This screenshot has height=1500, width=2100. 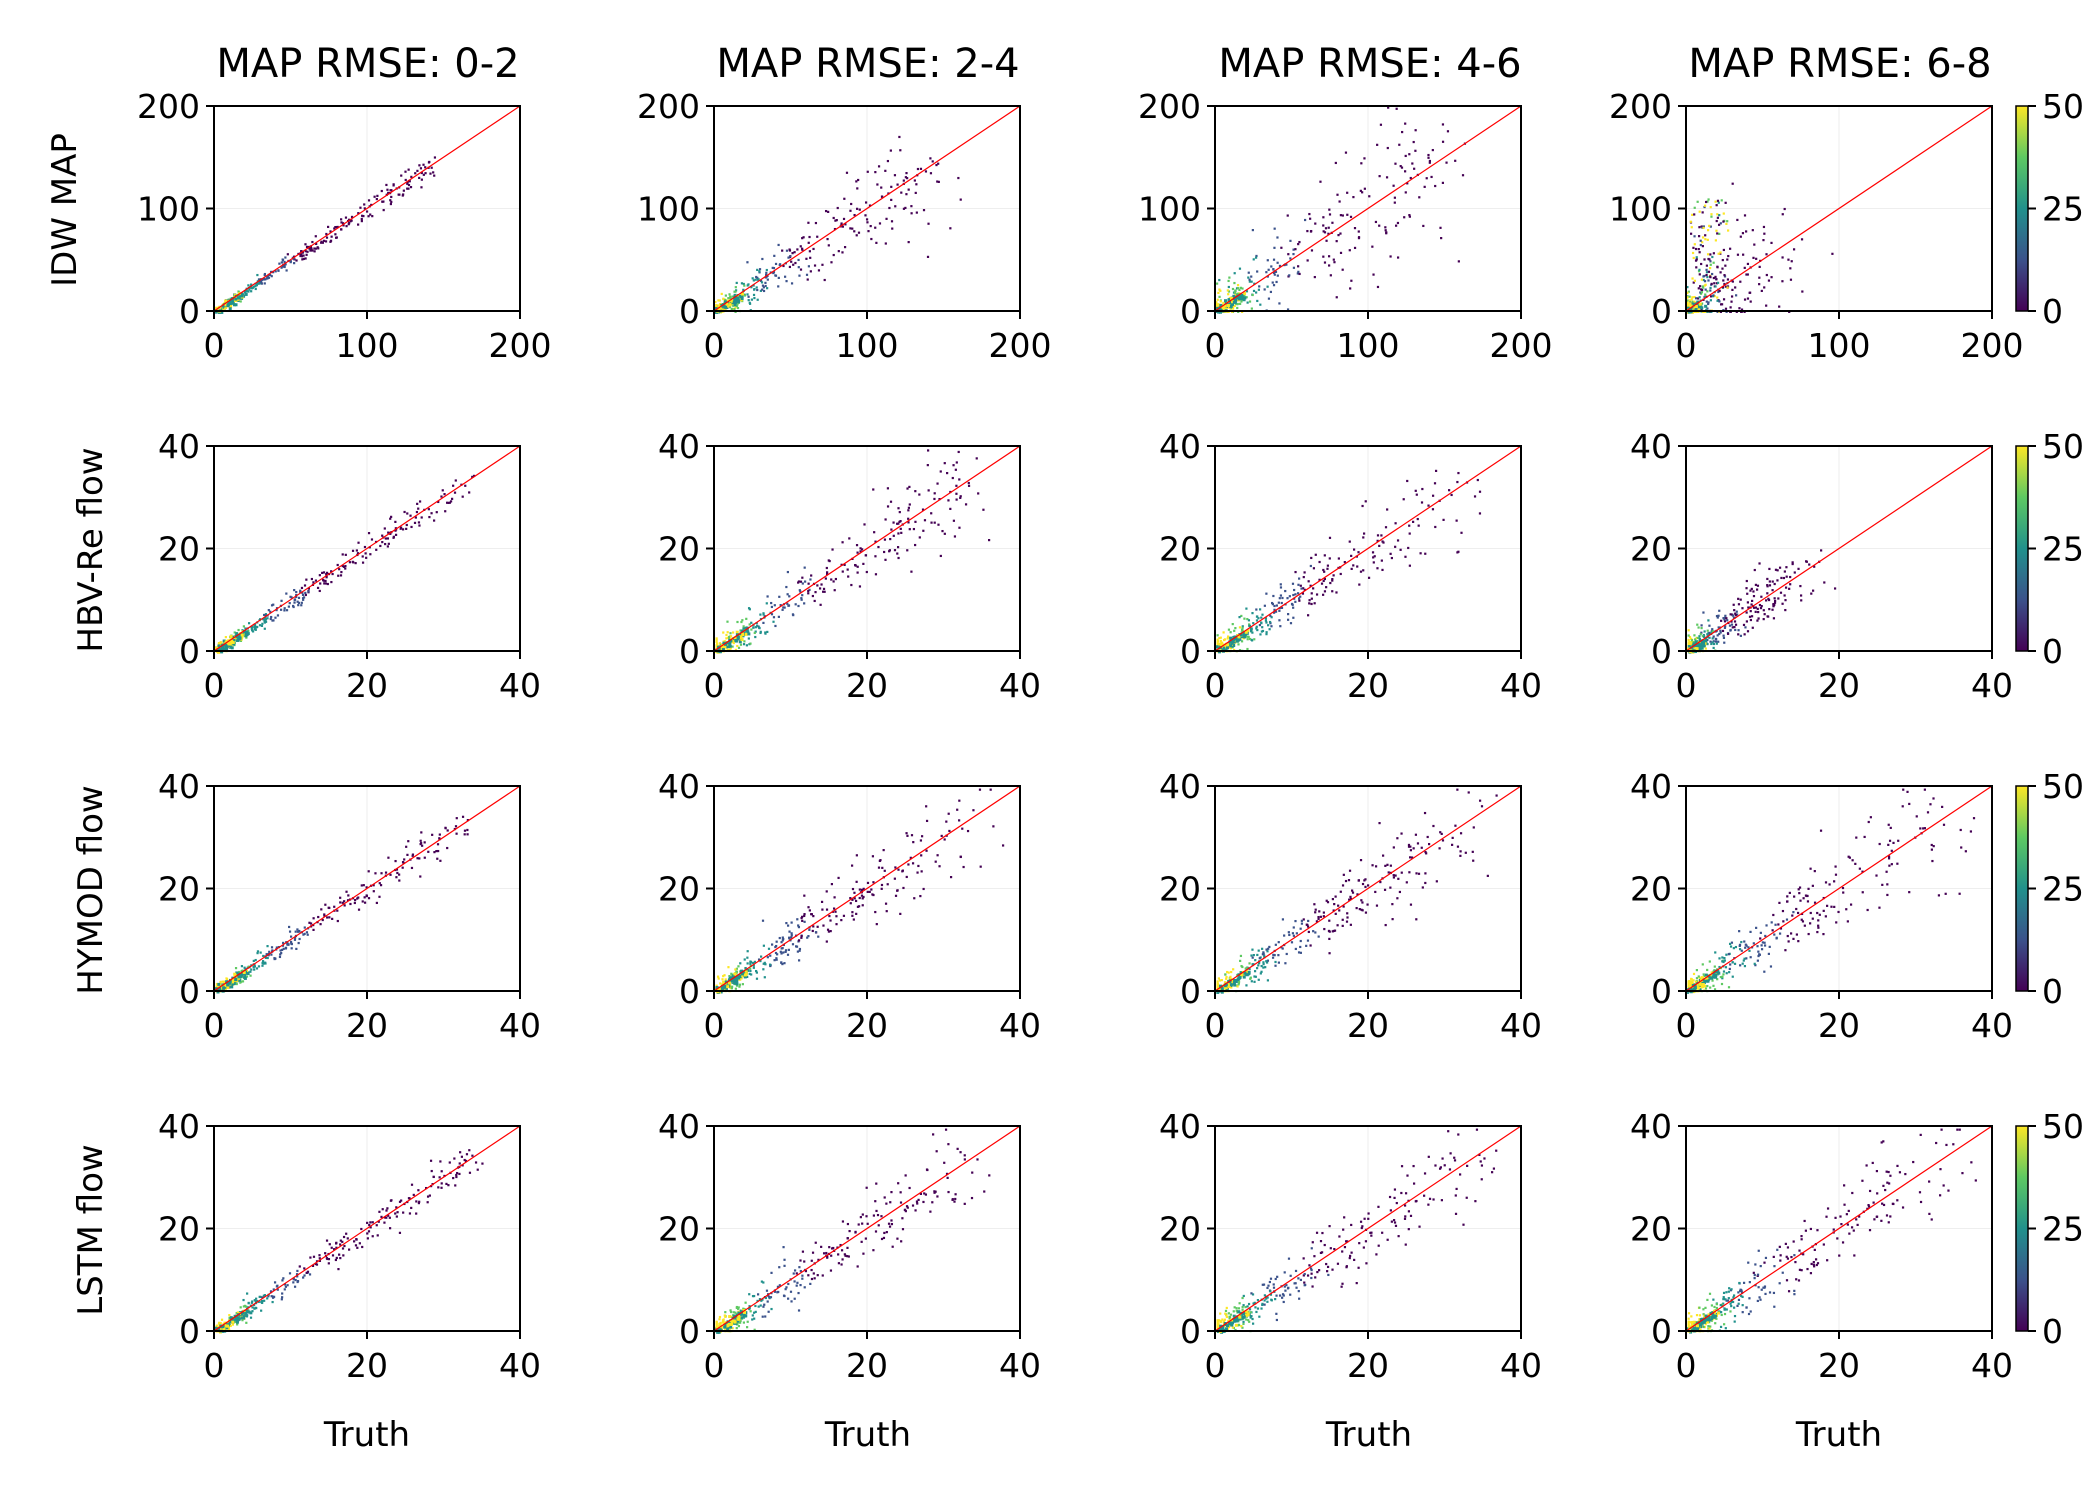 I want to click on y-tick-label: 40, so click(x=679, y=446).